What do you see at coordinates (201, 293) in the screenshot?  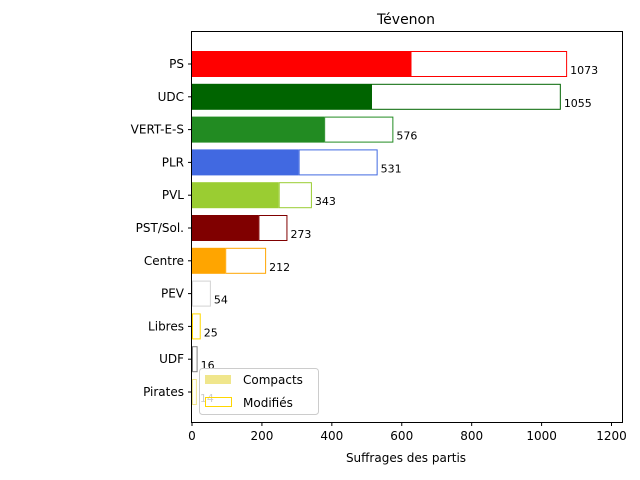 I see `bar-modifies-pev` at bounding box center [201, 293].